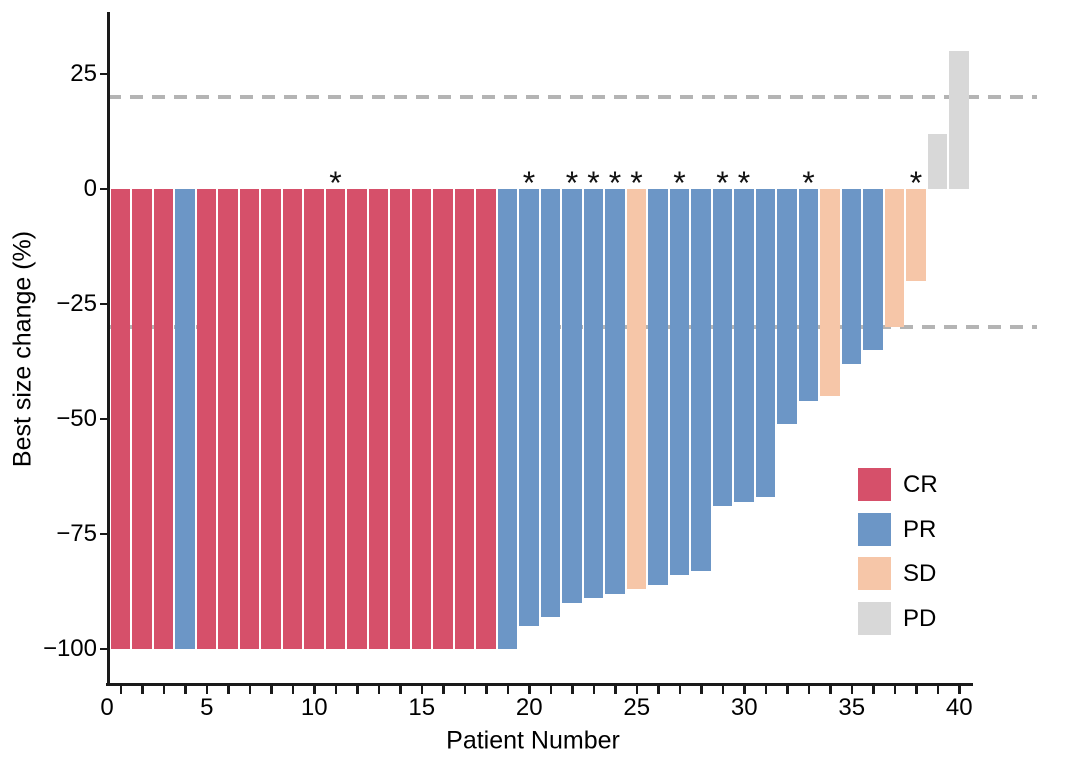 This screenshot has width=1080, height=763. Describe the element at coordinates (539, 684) in the screenshot. I see `x-axis-line` at that location.